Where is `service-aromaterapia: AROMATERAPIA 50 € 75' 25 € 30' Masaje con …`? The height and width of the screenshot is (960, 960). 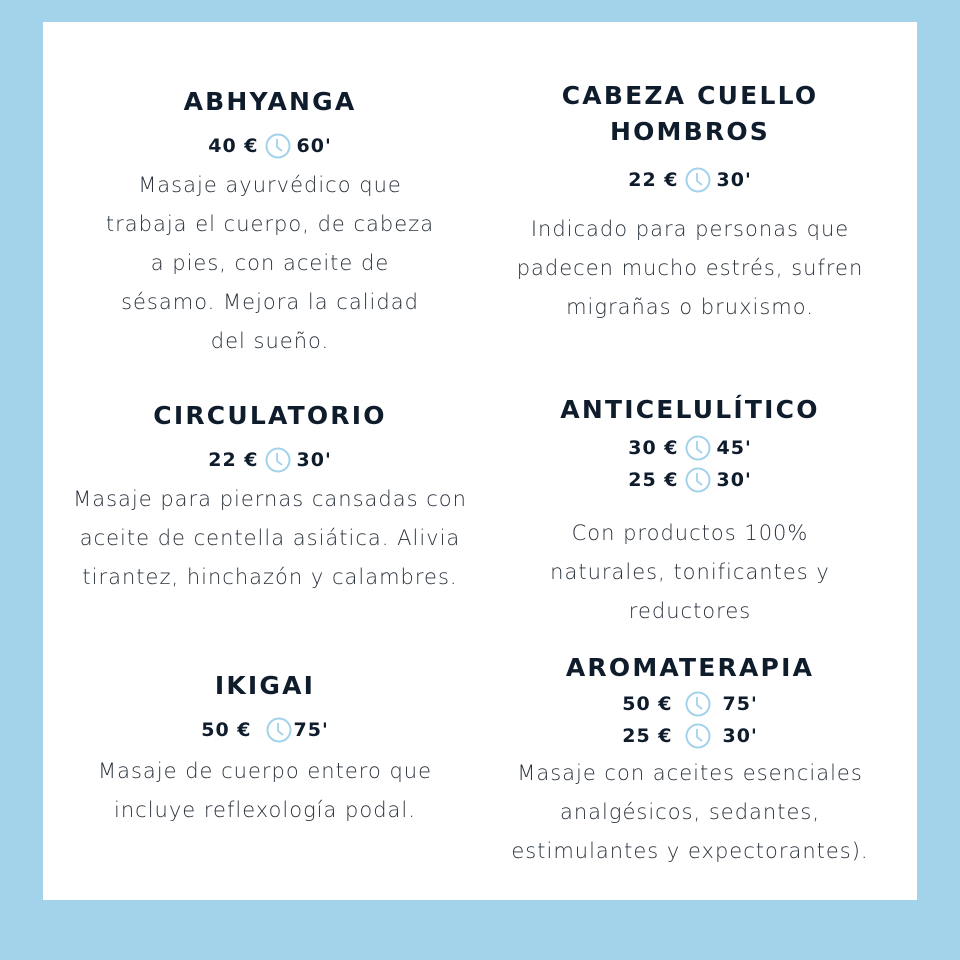 service-aromaterapia: AROMATERAPIA 50 € 75' 25 € 30' Masaje con … is located at coordinates (690, 760).